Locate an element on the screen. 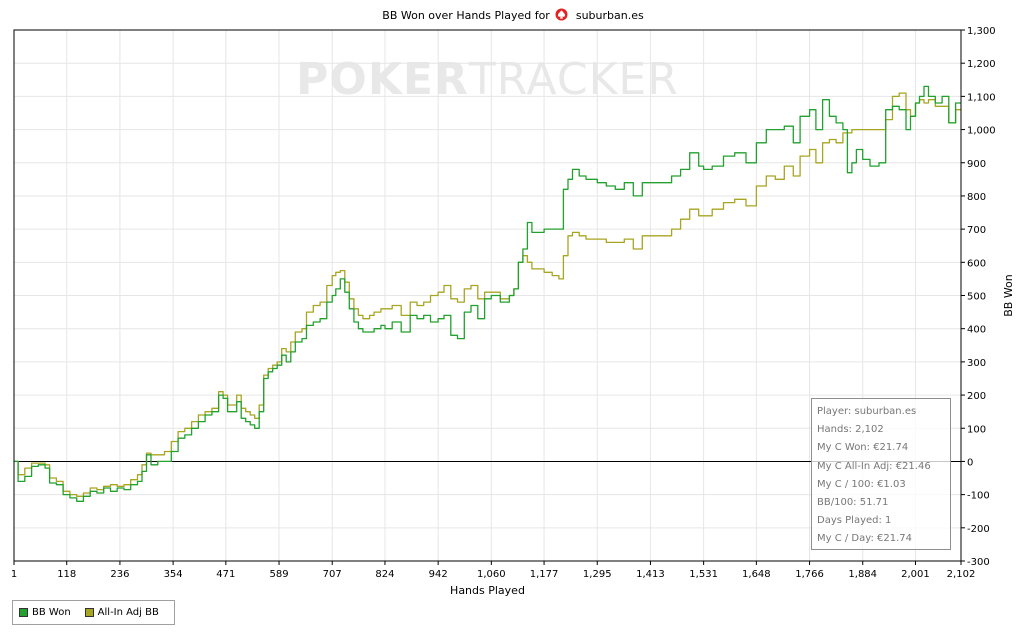 The image size is (1026, 635). y-tick-label: 400 is located at coordinates (976, 330).